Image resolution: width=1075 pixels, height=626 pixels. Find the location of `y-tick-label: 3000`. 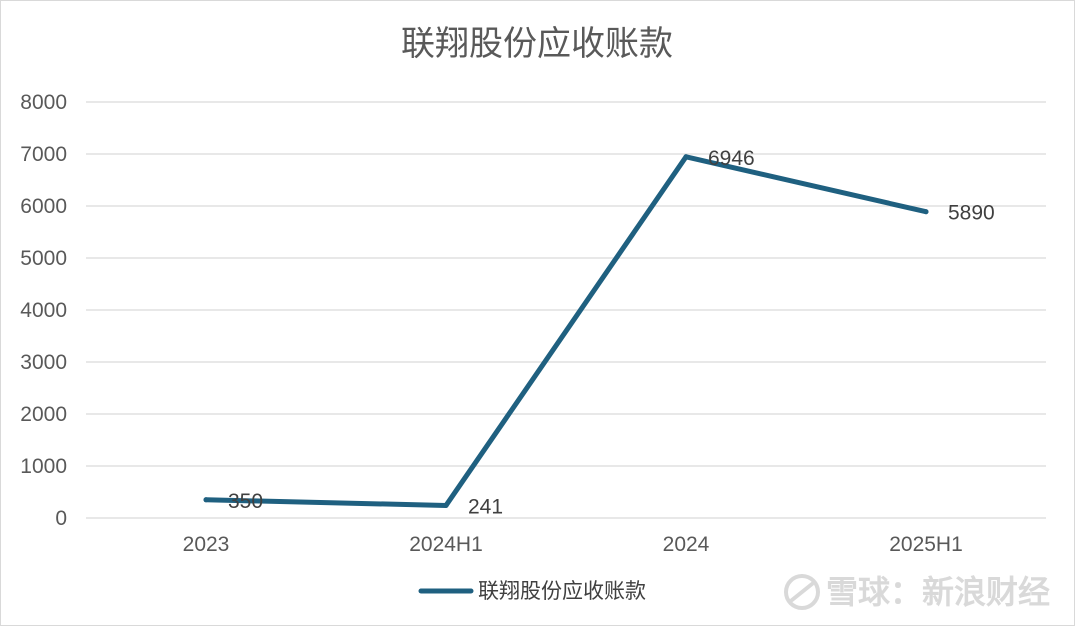

y-tick-label: 3000 is located at coordinates (43, 362).